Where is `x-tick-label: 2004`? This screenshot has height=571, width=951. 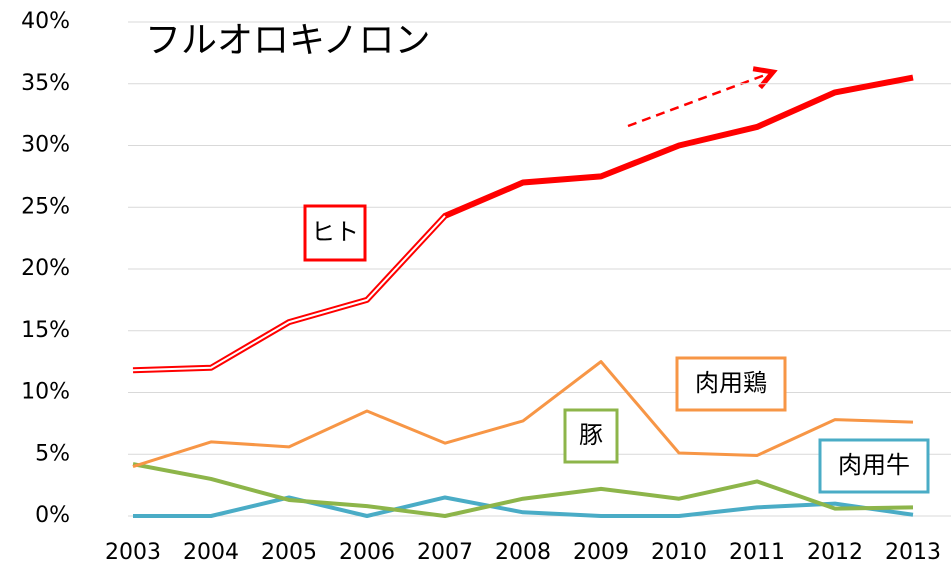 x-tick-label: 2004 is located at coordinates (211, 552).